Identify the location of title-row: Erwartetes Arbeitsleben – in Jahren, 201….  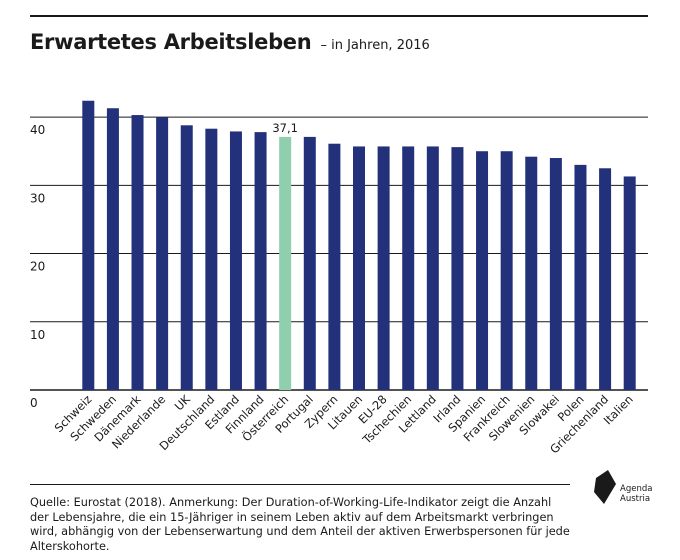
(230, 42).